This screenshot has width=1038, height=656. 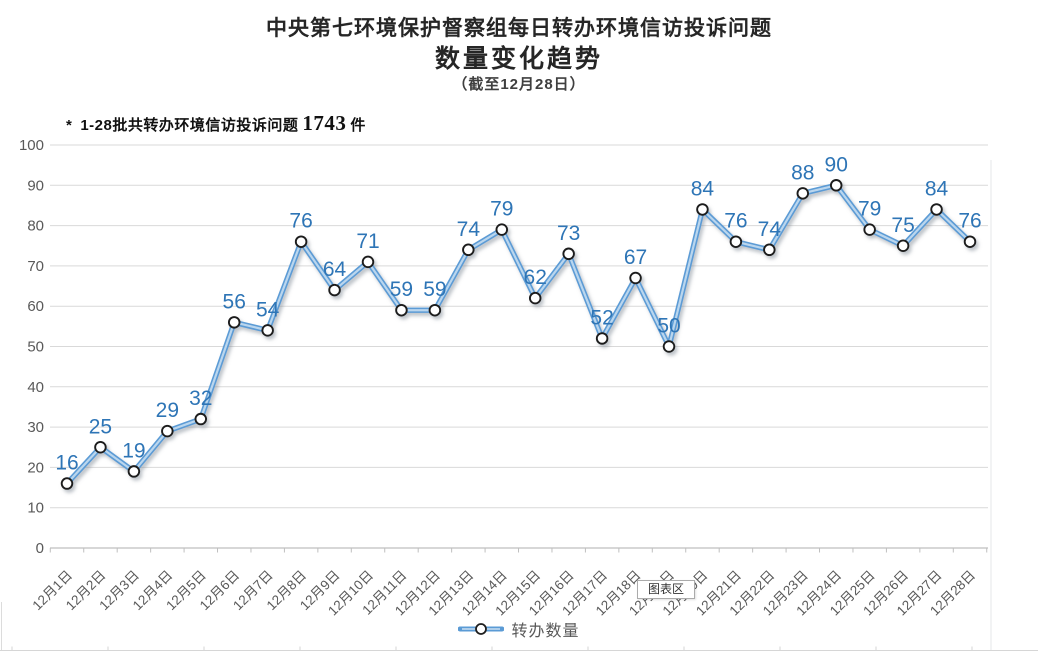 What do you see at coordinates (601, 317) in the screenshot?
I see `data-point-label: 52` at bounding box center [601, 317].